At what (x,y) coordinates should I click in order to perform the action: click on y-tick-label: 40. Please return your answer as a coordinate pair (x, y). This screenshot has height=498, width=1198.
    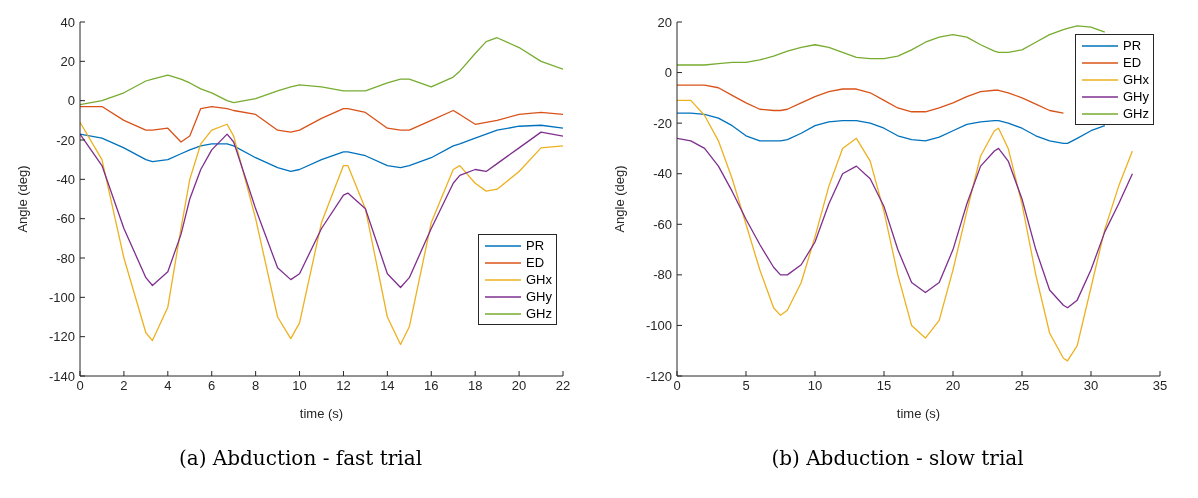
    Looking at the image, I should click on (67, 22).